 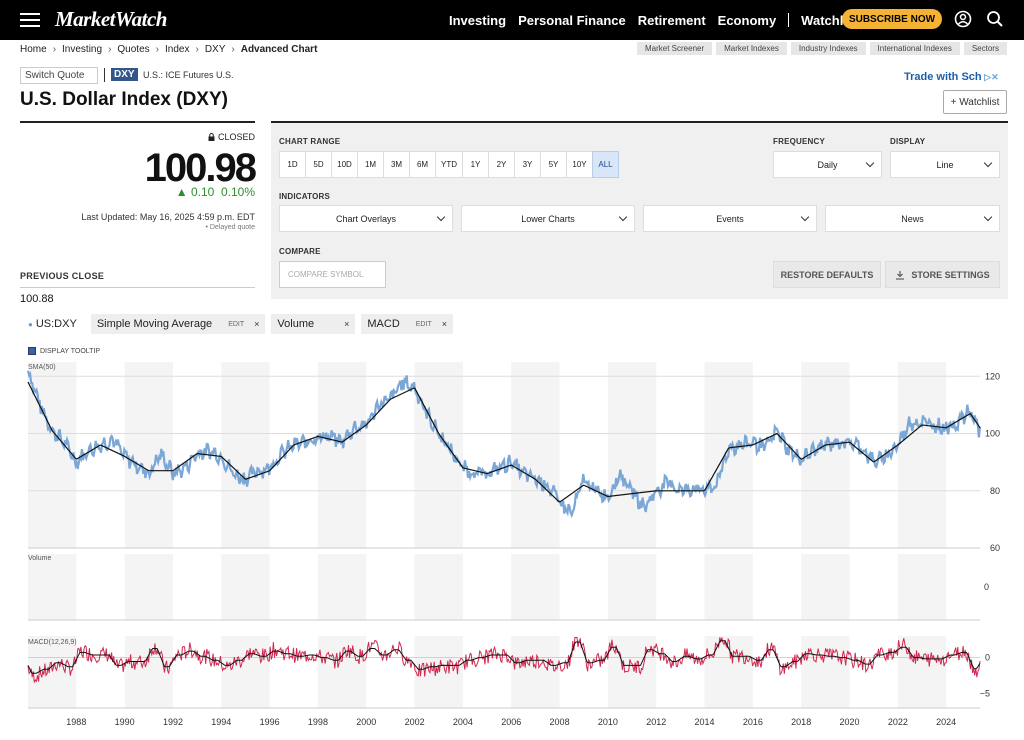 I want to click on range-button-1d: 1D, so click(x=292, y=164).